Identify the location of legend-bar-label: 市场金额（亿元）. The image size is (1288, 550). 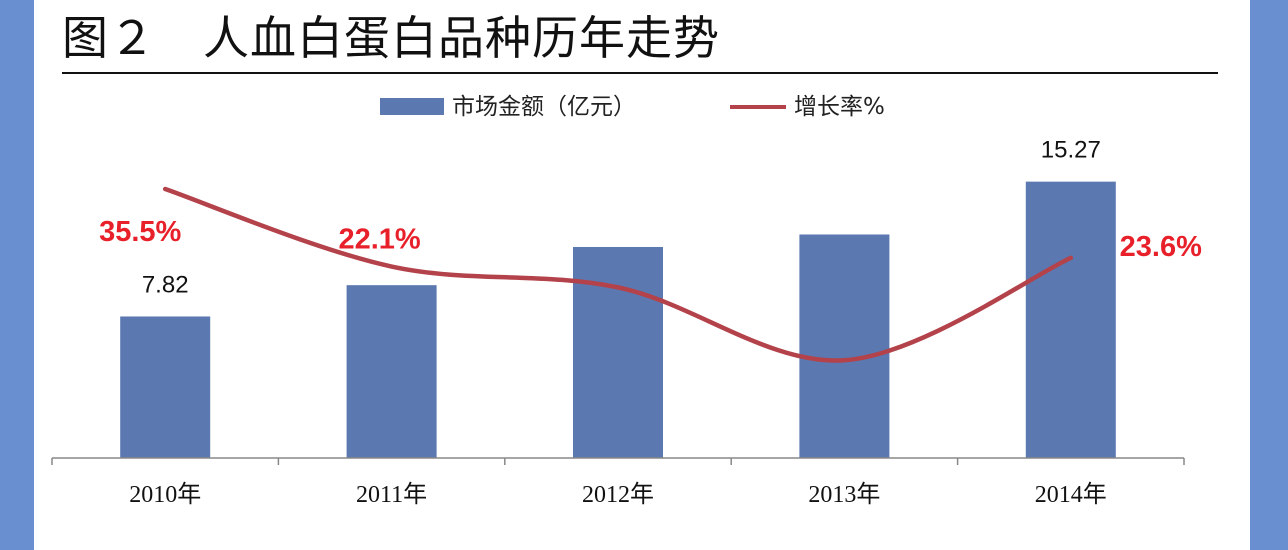
(544, 107).